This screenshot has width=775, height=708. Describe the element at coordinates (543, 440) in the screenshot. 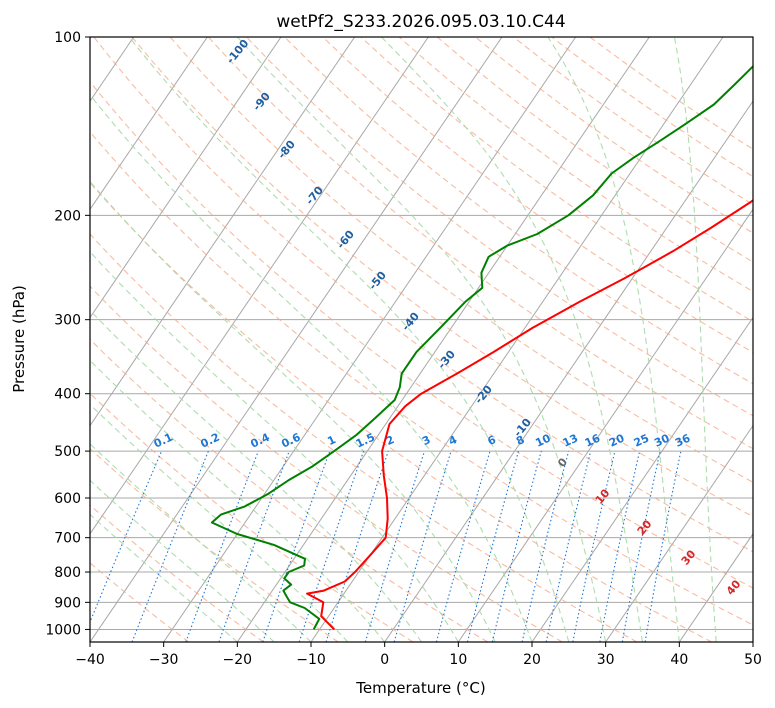

I see `mixing-ratio-label: 10` at that location.